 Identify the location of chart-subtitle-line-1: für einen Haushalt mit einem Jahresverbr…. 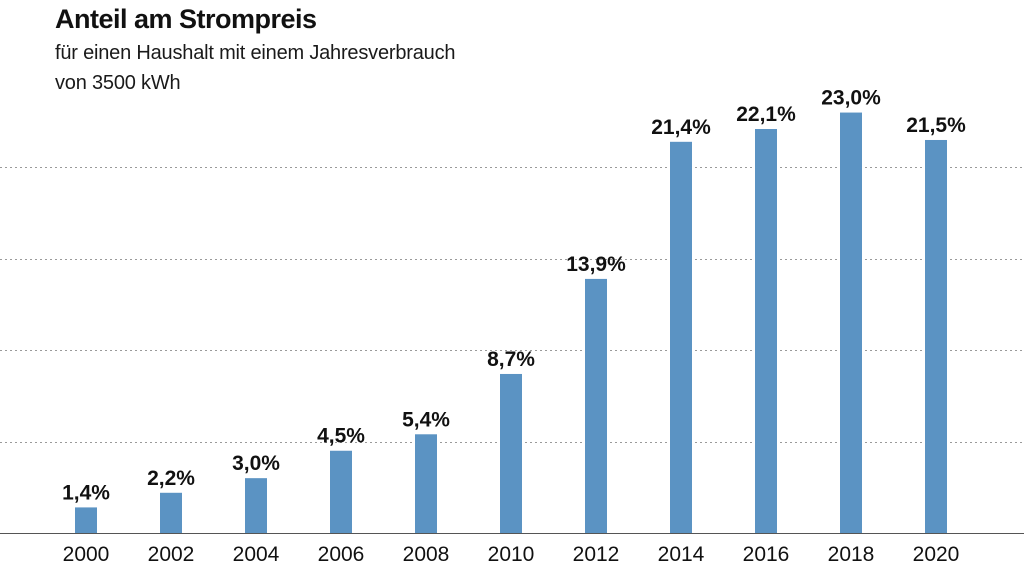
(255, 53).